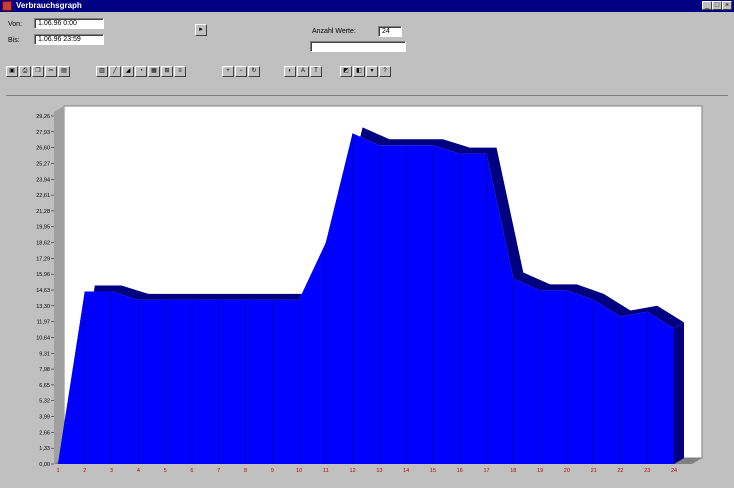  What do you see at coordinates (43, 244) in the screenshot?
I see `y-tick-label: 18,62` at bounding box center [43, 244].